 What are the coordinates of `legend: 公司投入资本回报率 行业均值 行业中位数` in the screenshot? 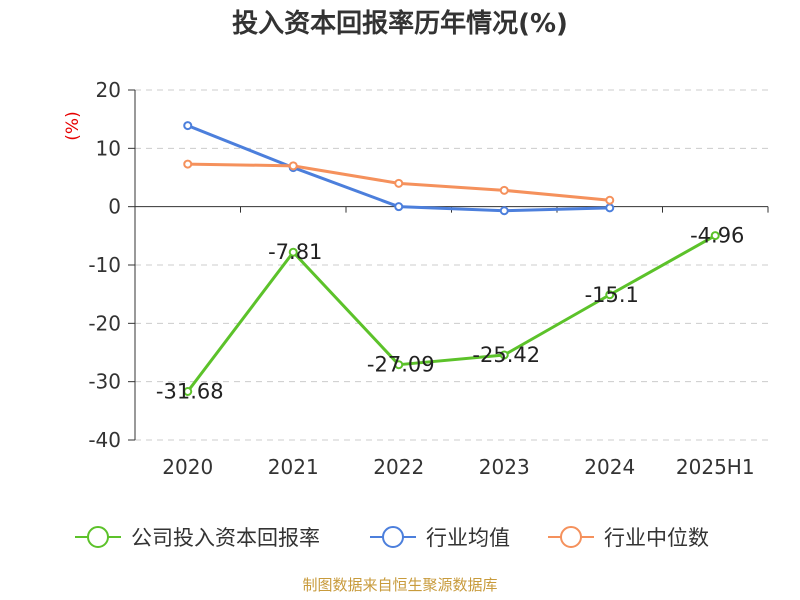 It's located at (392, 538).